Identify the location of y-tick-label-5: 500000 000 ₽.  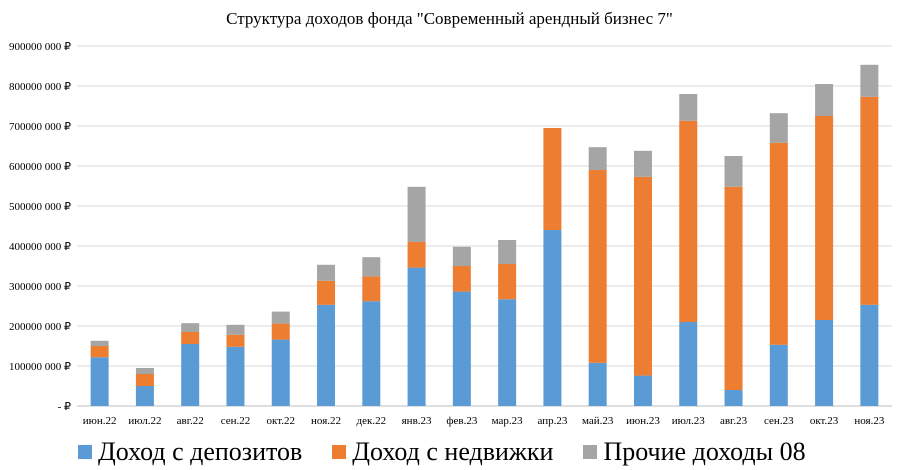
(40, 207).